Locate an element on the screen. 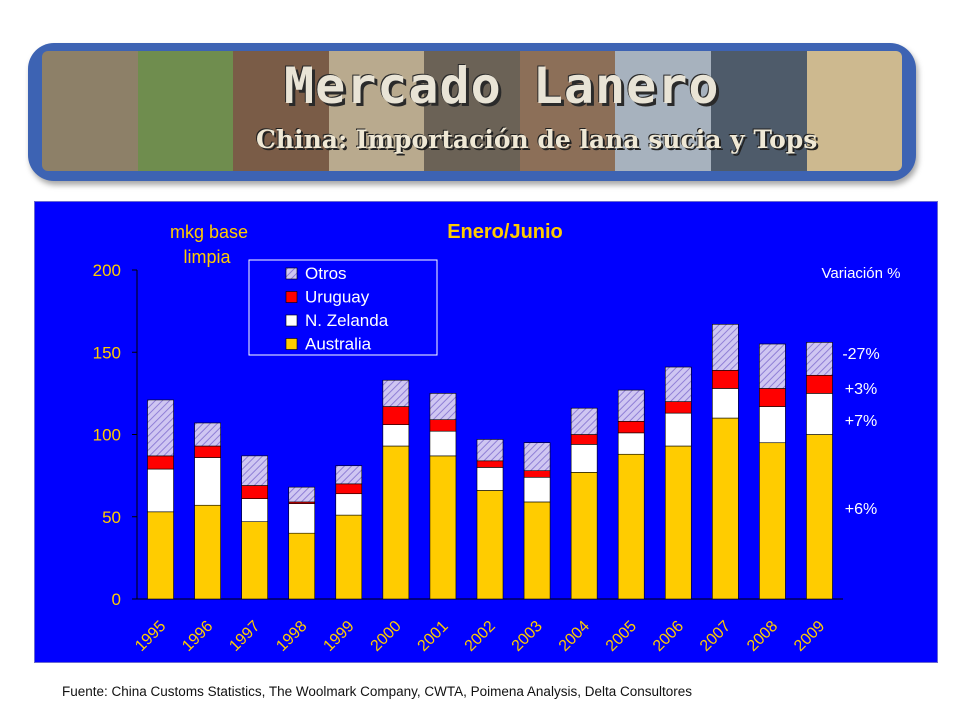 This screenshot has height=720, width=960. x-tick-label: 1999 is located at coordinates (338, 636).